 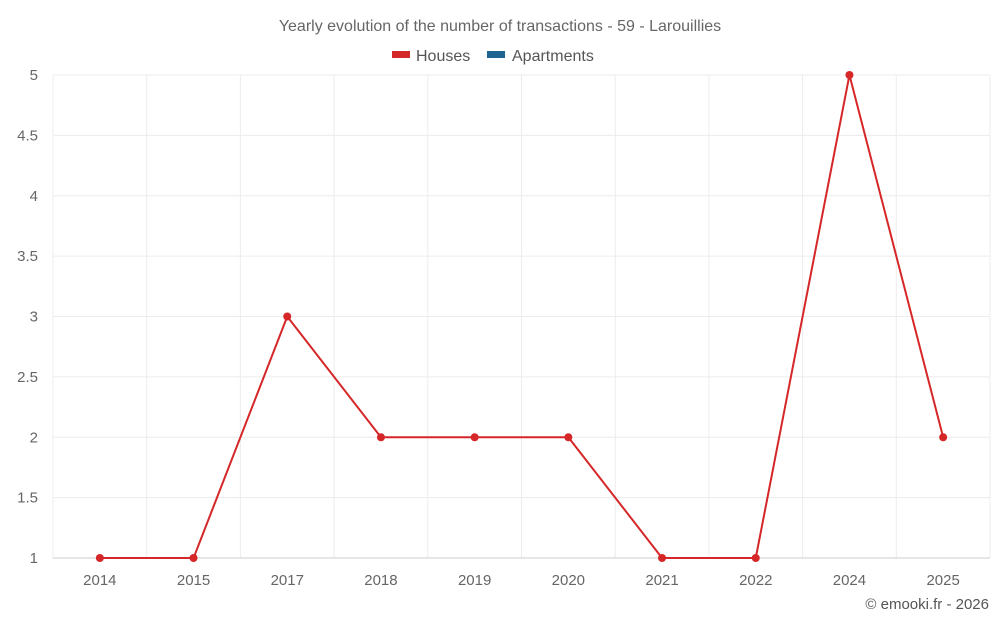 What do you see at coordinates (568, 580) in the screenshot?
I see `x-tick-label: 2020` at bounding box center [568, 580].